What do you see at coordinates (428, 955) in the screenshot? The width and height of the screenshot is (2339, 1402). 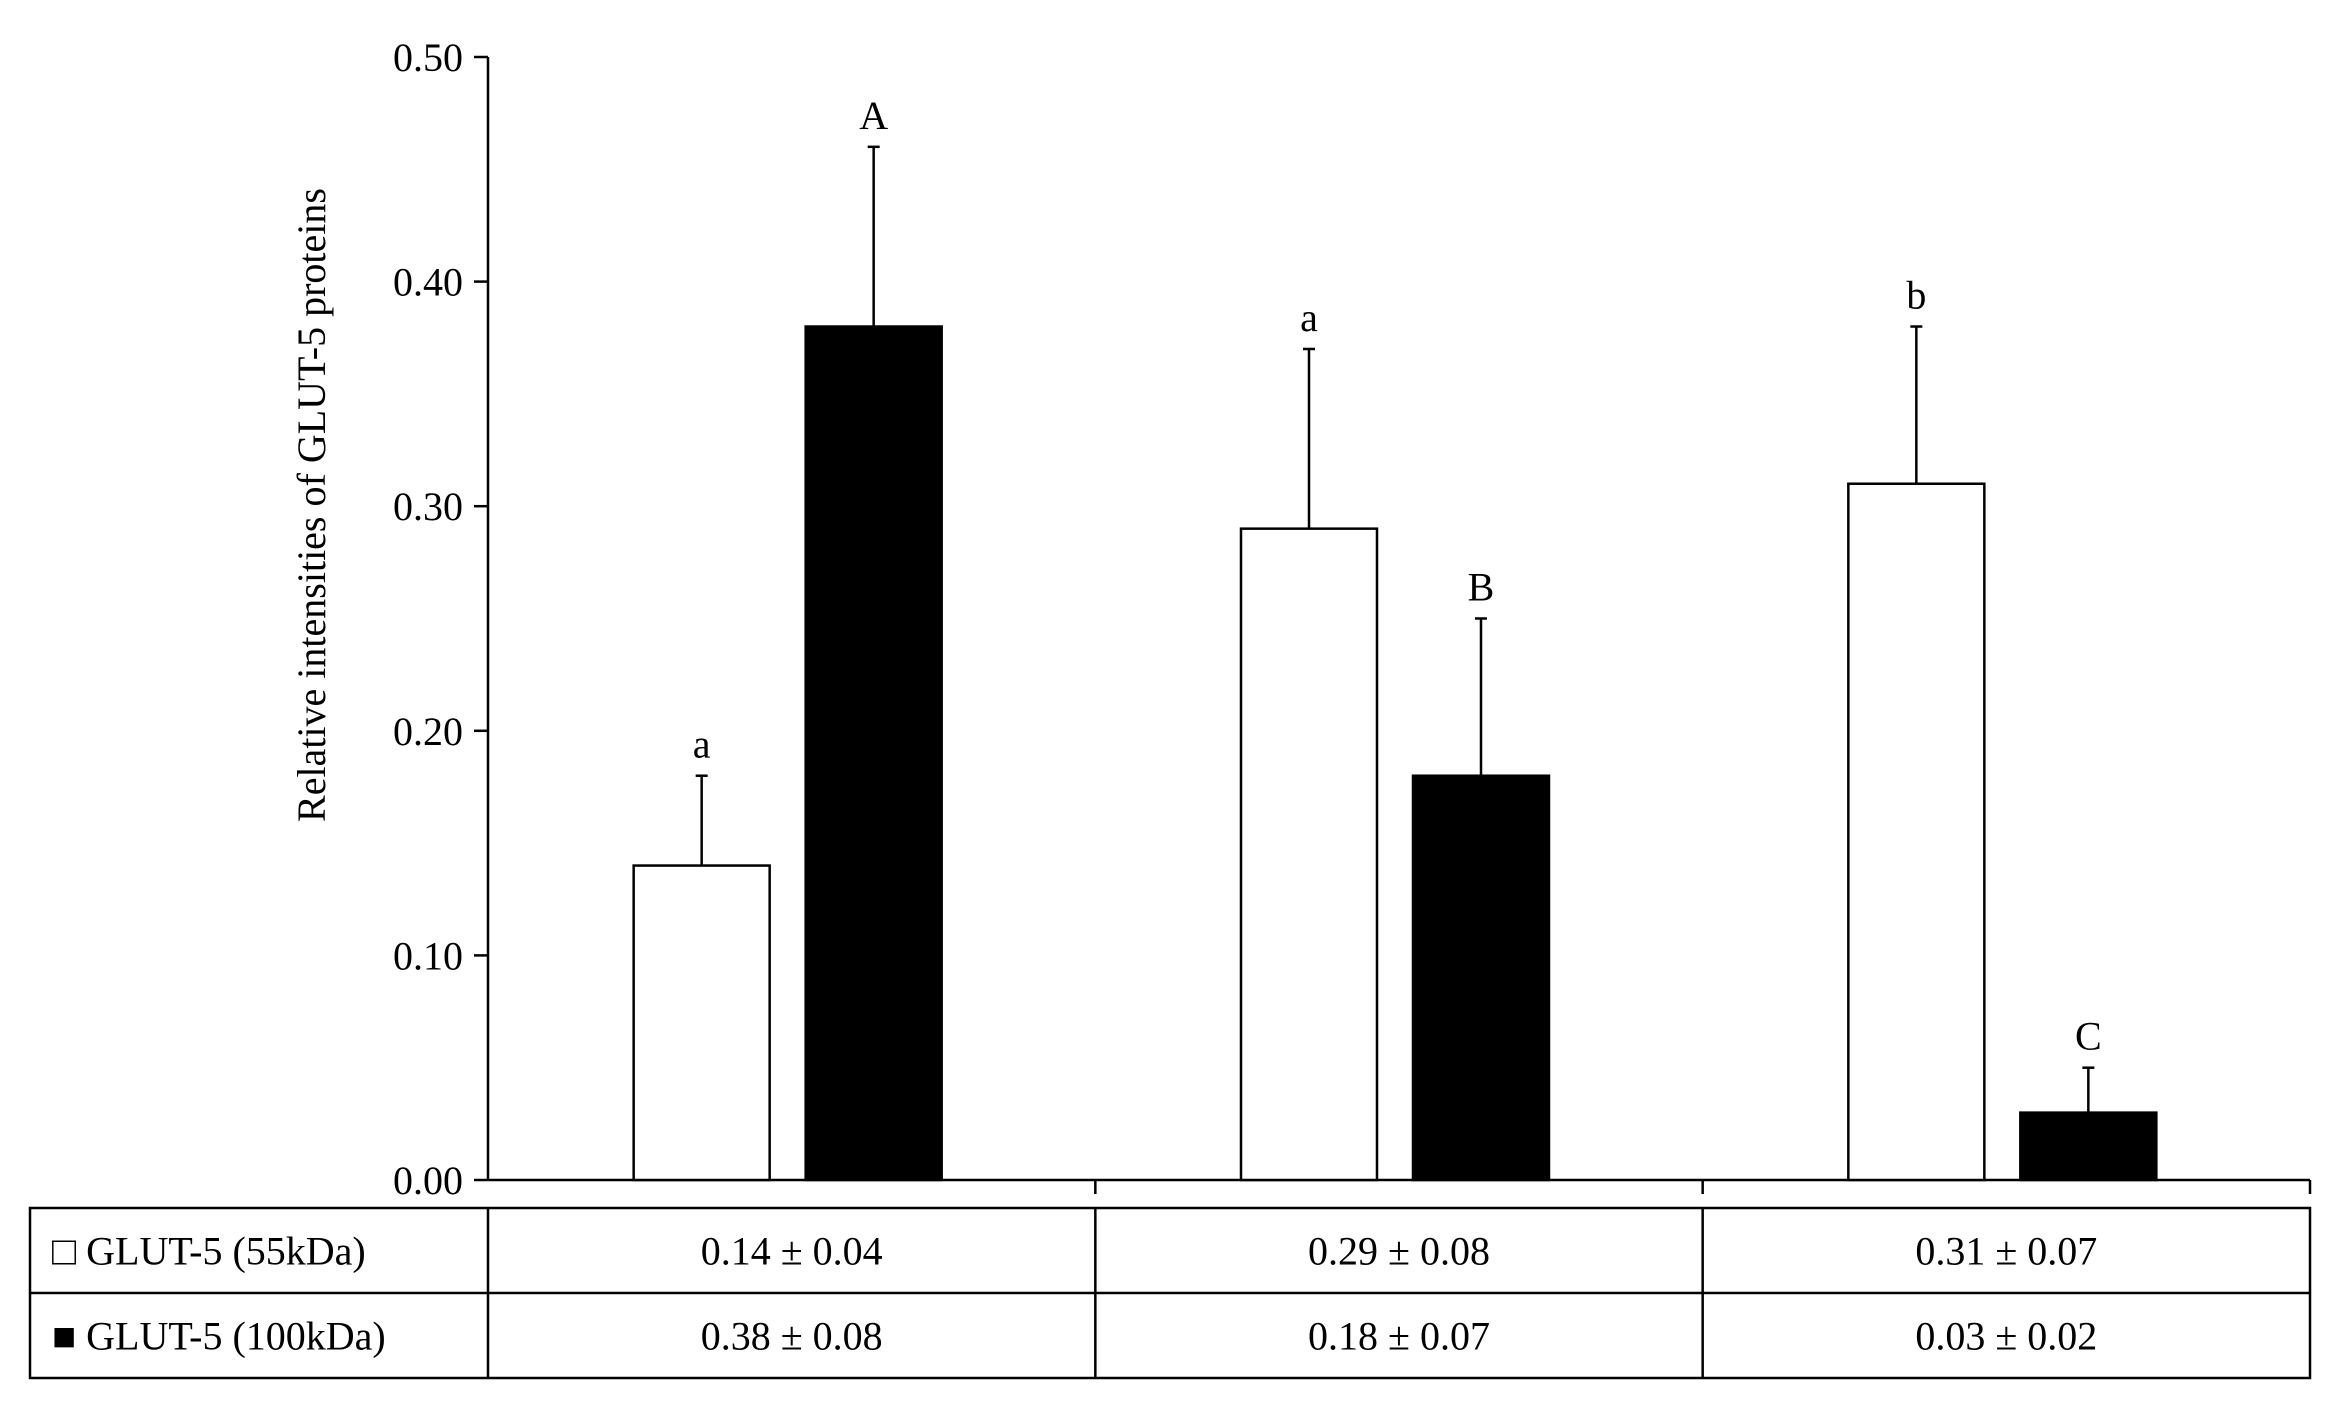 I see `y-tick-label: 0.10` at bounding box center [428, 955].